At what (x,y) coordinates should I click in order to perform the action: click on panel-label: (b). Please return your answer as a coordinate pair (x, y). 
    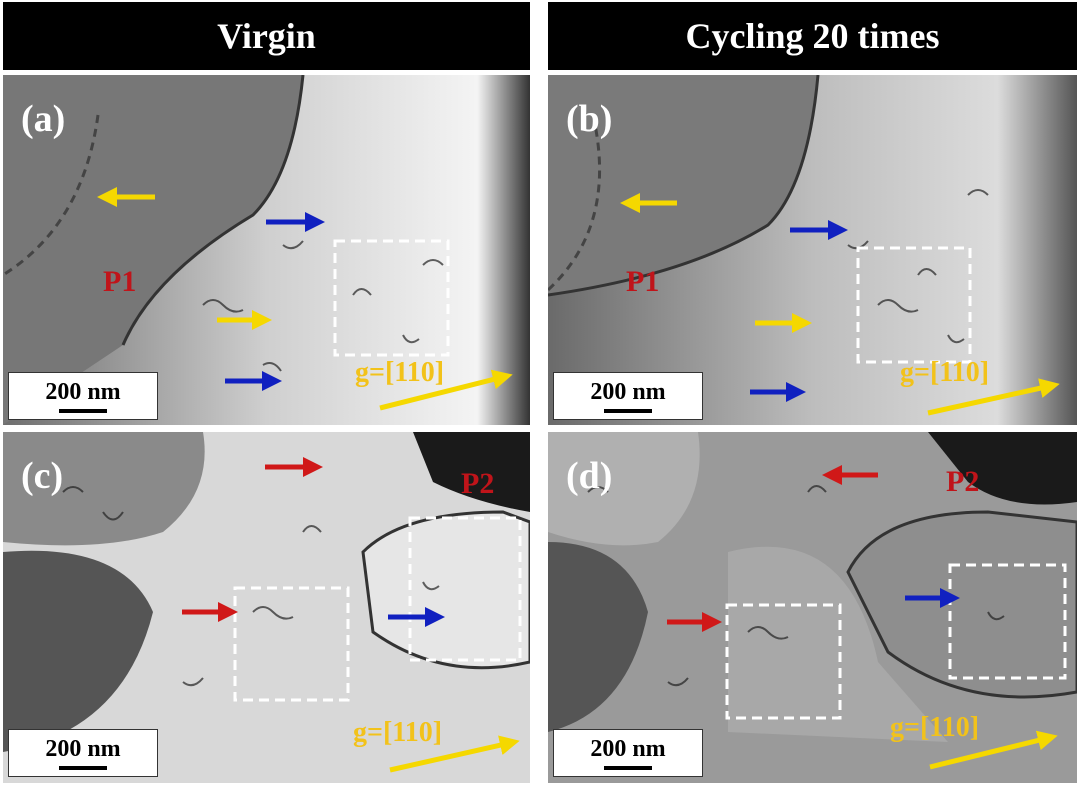
    Looking at the image, I should click on (589, 119).